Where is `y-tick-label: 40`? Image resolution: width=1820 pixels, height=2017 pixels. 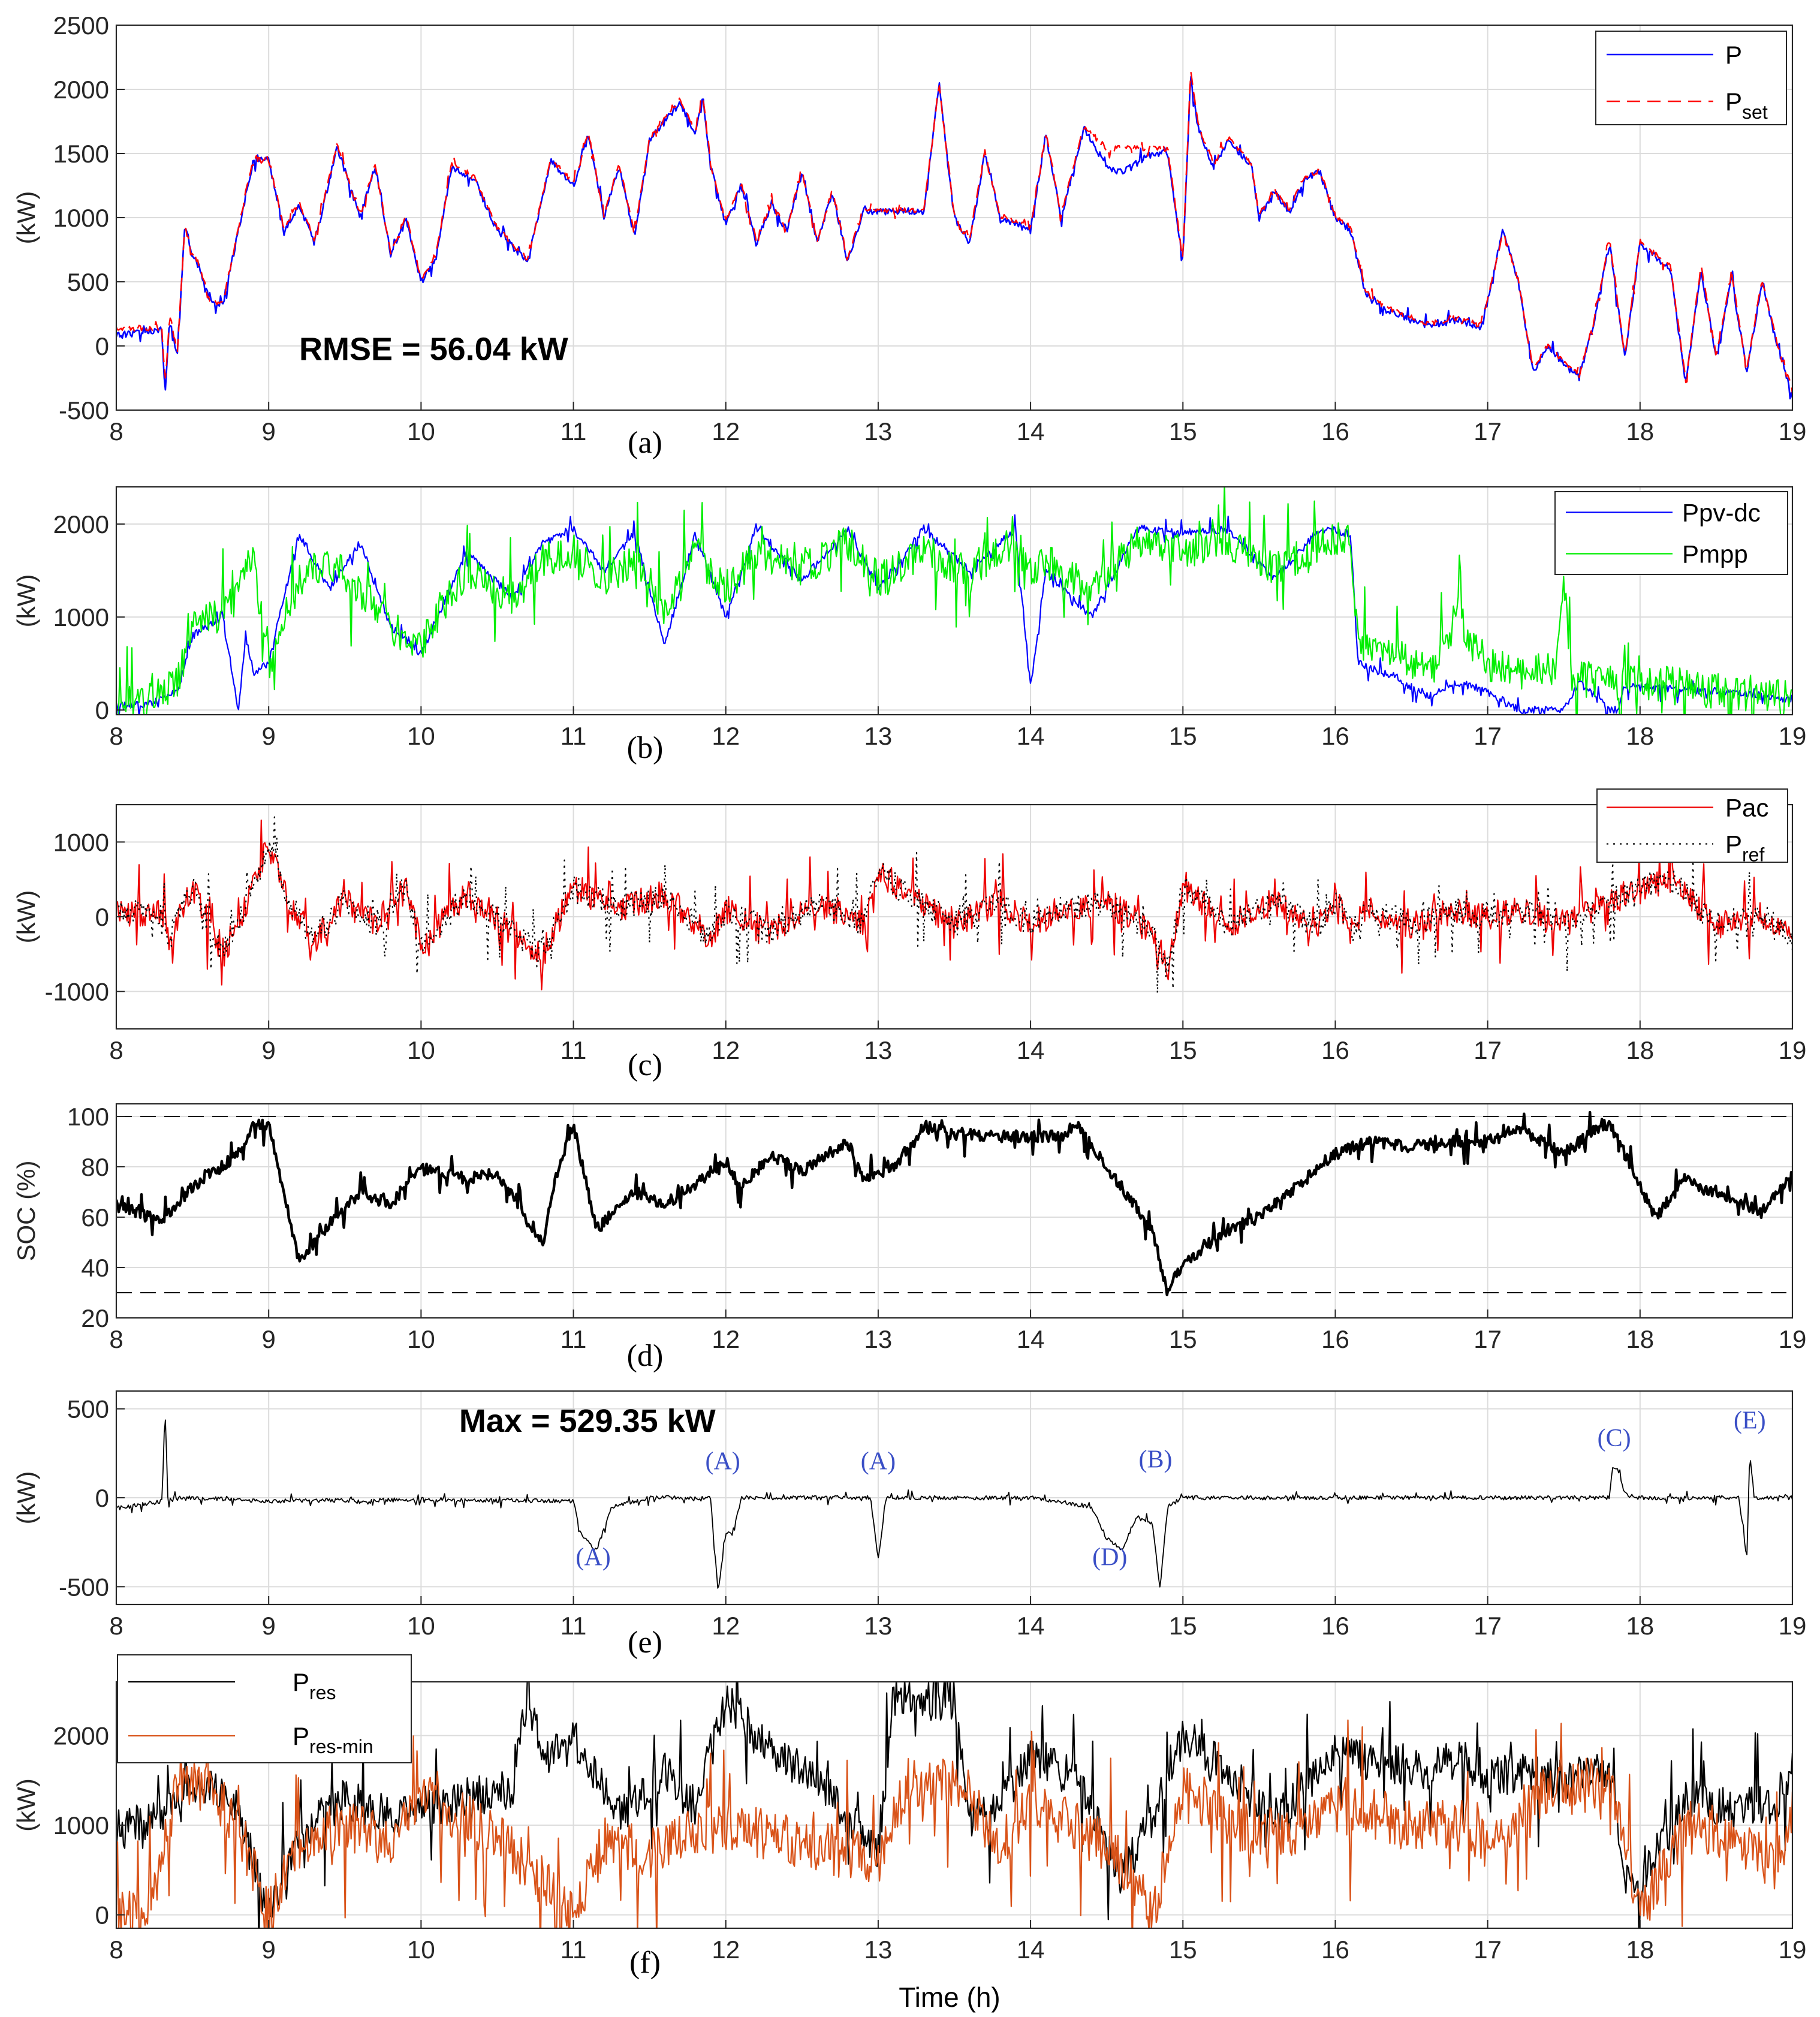
y-tick-label: 40 is located at coordinates (95, 1268).